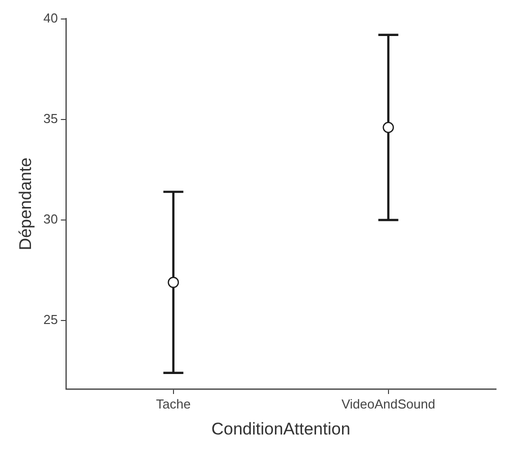  I want to click on x-axis-title: ConditionAttention, so click(280, 428).